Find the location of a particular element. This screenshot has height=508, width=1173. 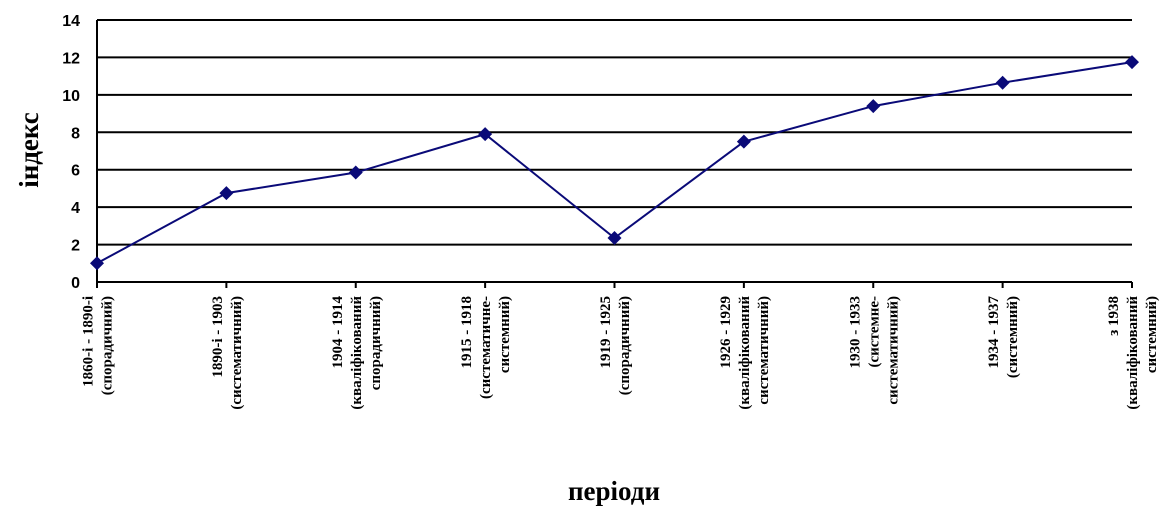

x-tick-label: 1860-і - 1890-і (спорадичний) is located at coordinates (98, 345).